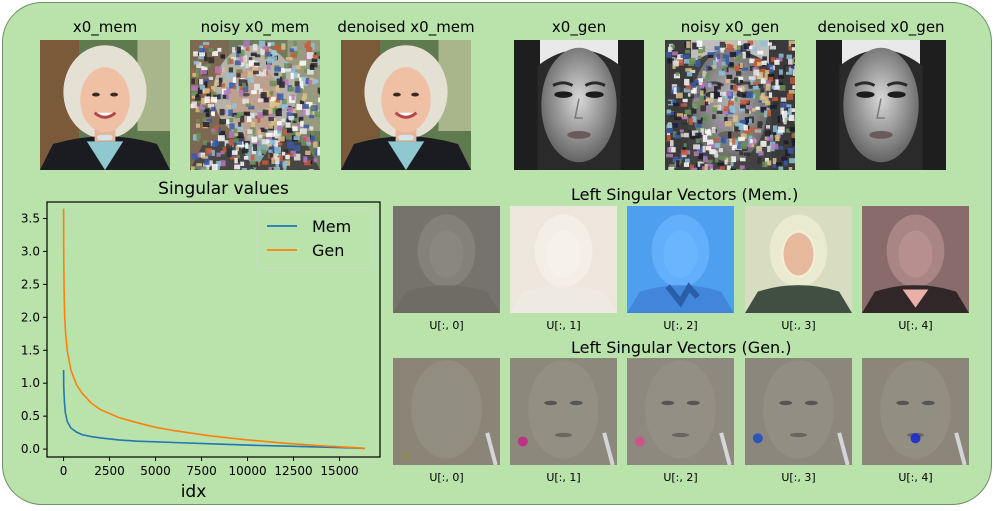 Image resolution: width=996 pixels, height=511 pixels. I want to click on legend-label: Mem, so click(331, 226).